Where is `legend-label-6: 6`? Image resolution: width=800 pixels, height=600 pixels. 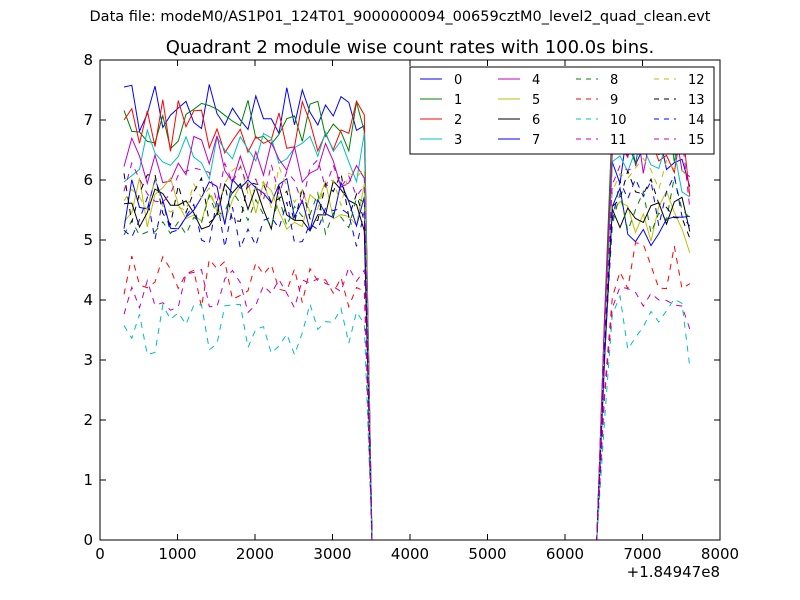 legend-label-6: 6 is located at coordinates (536, 120).